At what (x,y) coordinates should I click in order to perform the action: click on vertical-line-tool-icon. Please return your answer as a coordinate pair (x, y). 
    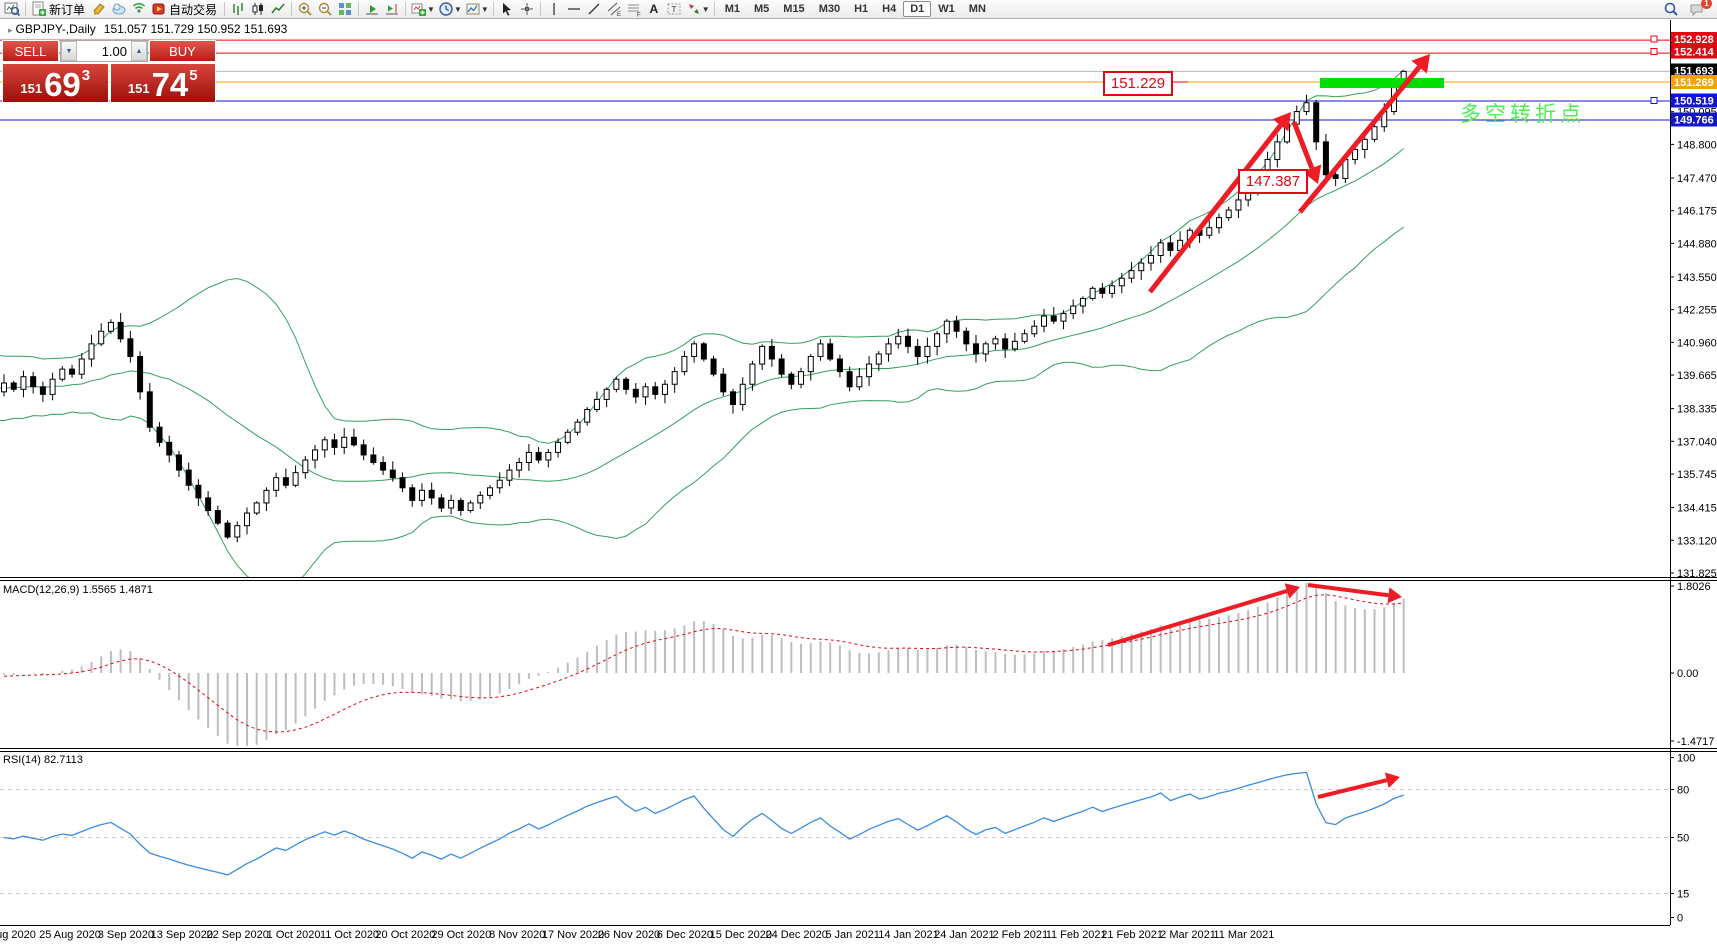
    Looking at the image, I should click on (554, 9).